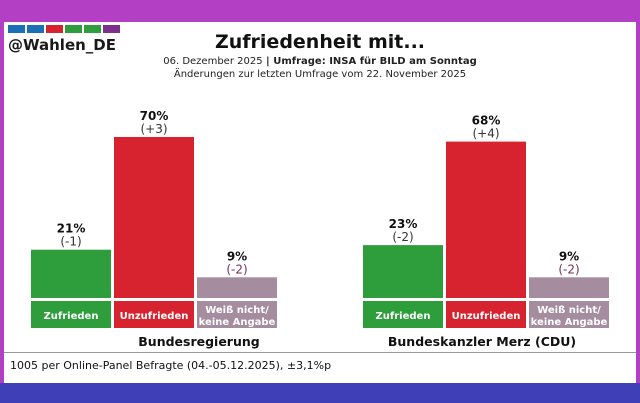 The image size is (640, 403). I want to click on category-label-line2-g0-weiss_nicht: keine Angabe, so click(237, 322).